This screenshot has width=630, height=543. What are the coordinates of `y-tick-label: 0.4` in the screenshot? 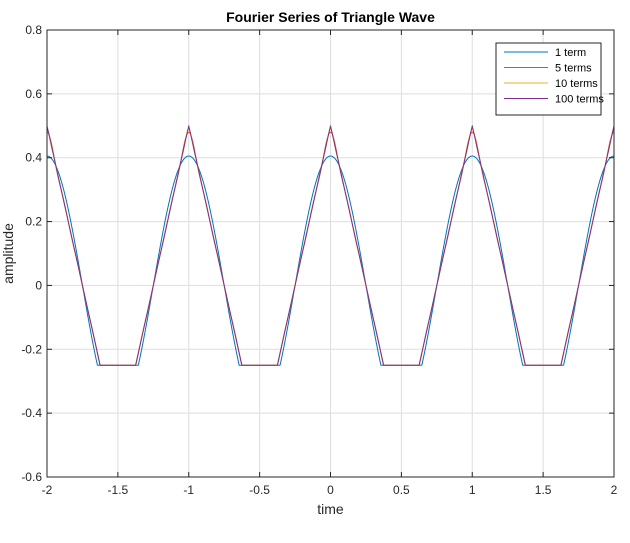 It's located at (33, 158).